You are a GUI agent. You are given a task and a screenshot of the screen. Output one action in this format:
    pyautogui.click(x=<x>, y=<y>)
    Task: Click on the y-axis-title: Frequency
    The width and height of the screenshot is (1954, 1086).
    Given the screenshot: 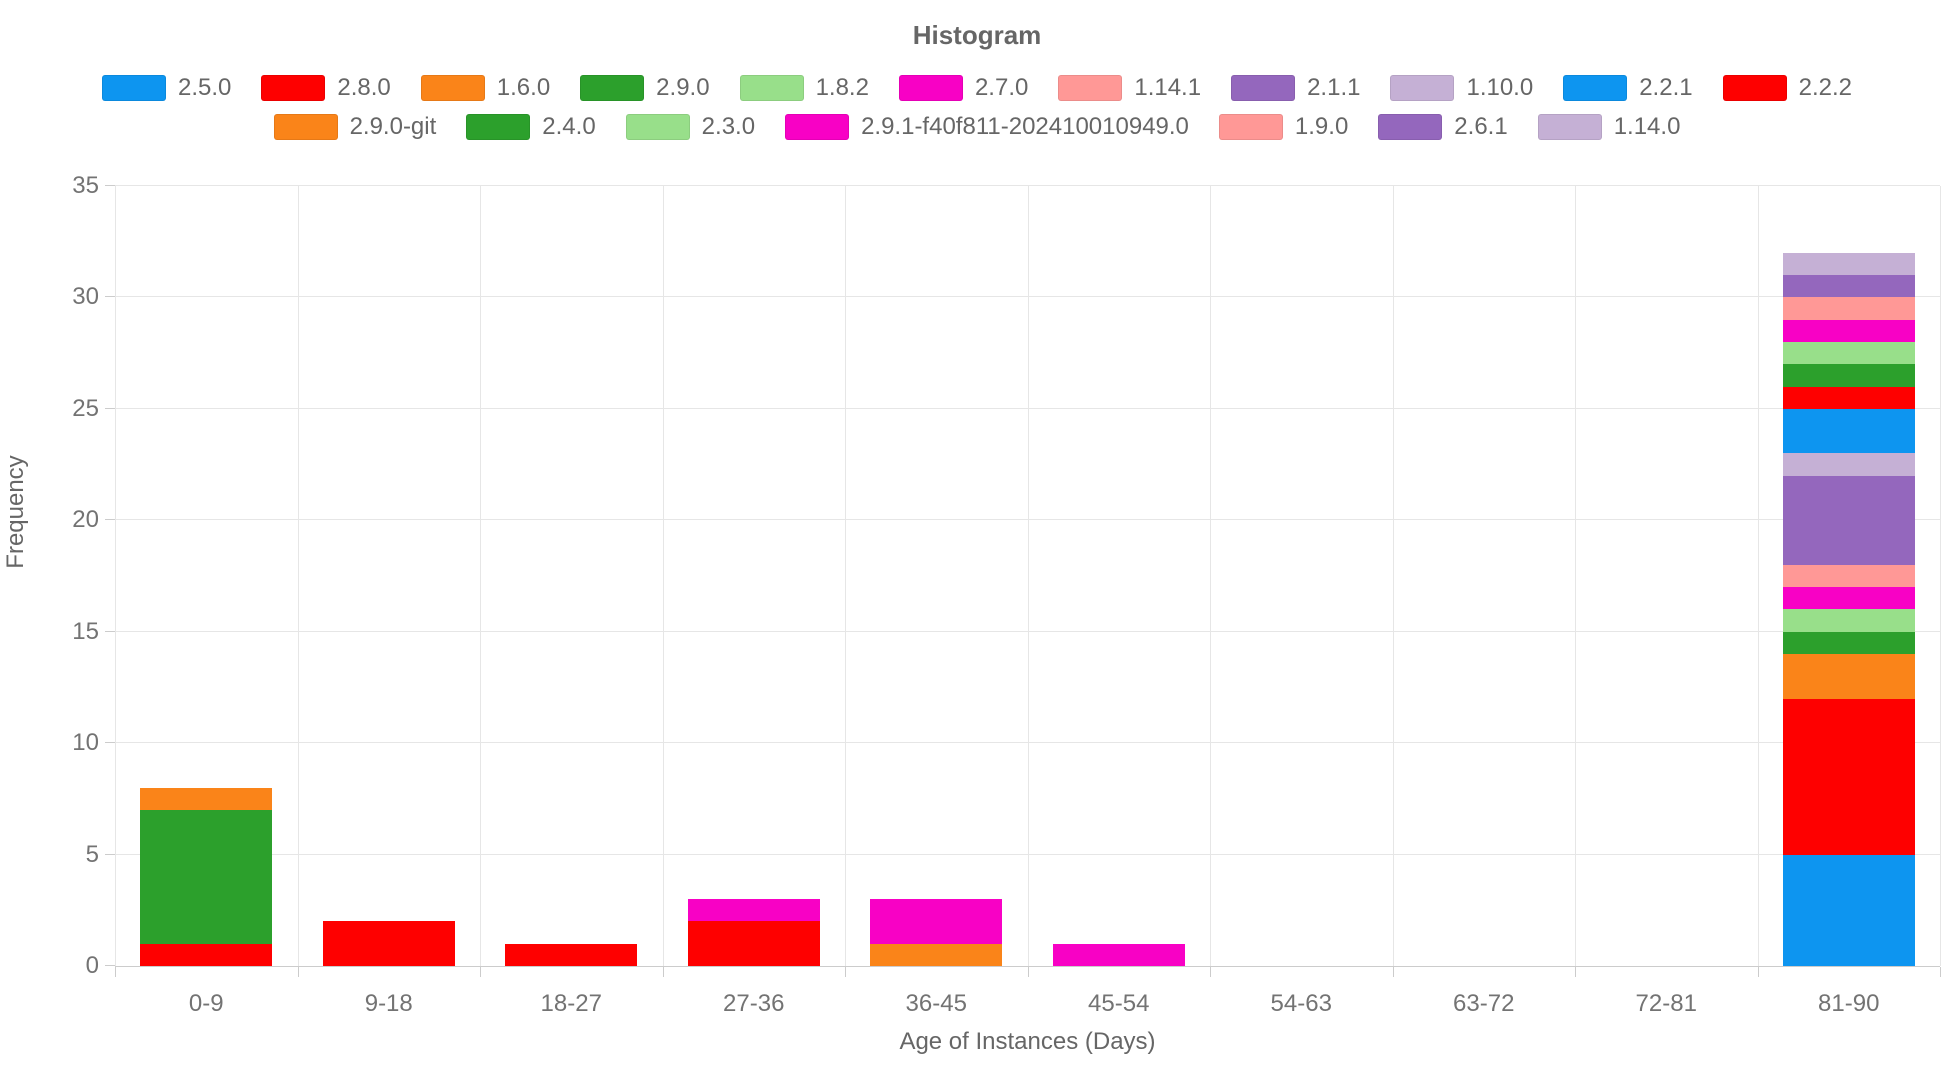 What is the action you would take?
    pyautogui.click(x=15, y=512)
    